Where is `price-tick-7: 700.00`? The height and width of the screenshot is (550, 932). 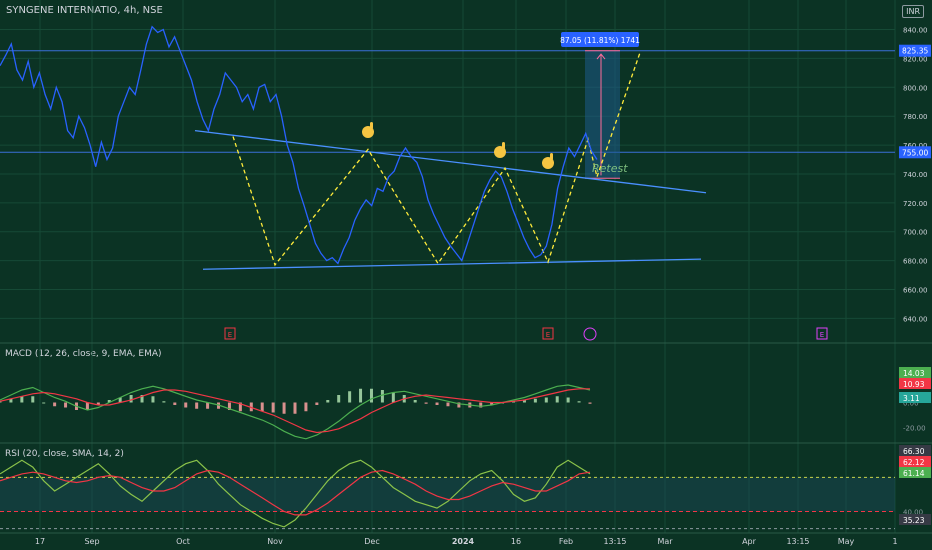
price-tick-7: 700.00 is located at coordinates (915, 233).